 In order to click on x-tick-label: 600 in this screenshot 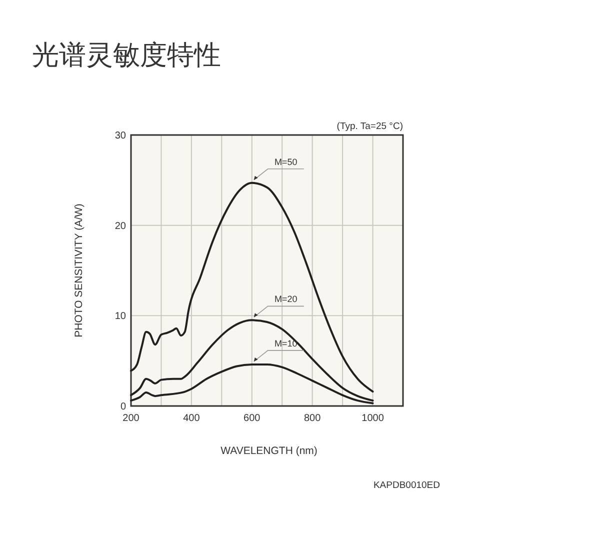, I will do `click(252, 418)`.